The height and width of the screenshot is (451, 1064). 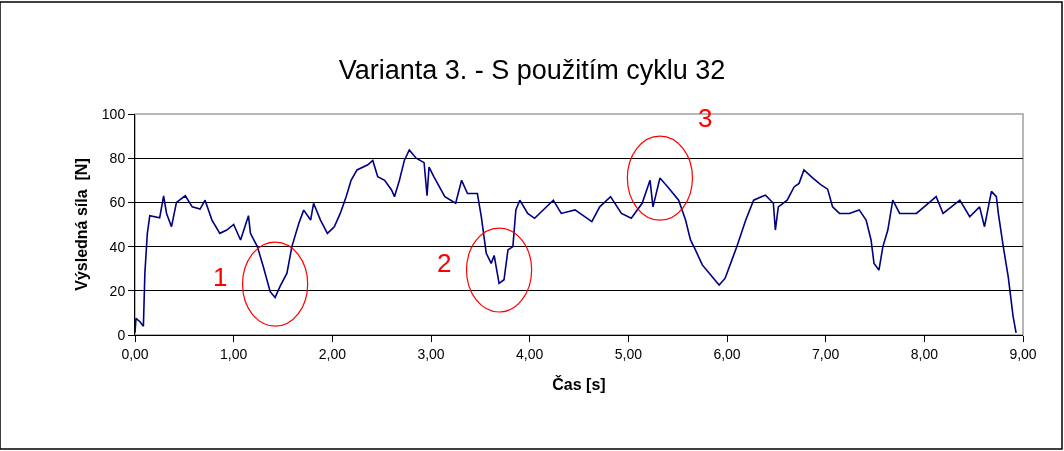 I want to click on x-tick-label: 3,00, so click(x=431, y=353).